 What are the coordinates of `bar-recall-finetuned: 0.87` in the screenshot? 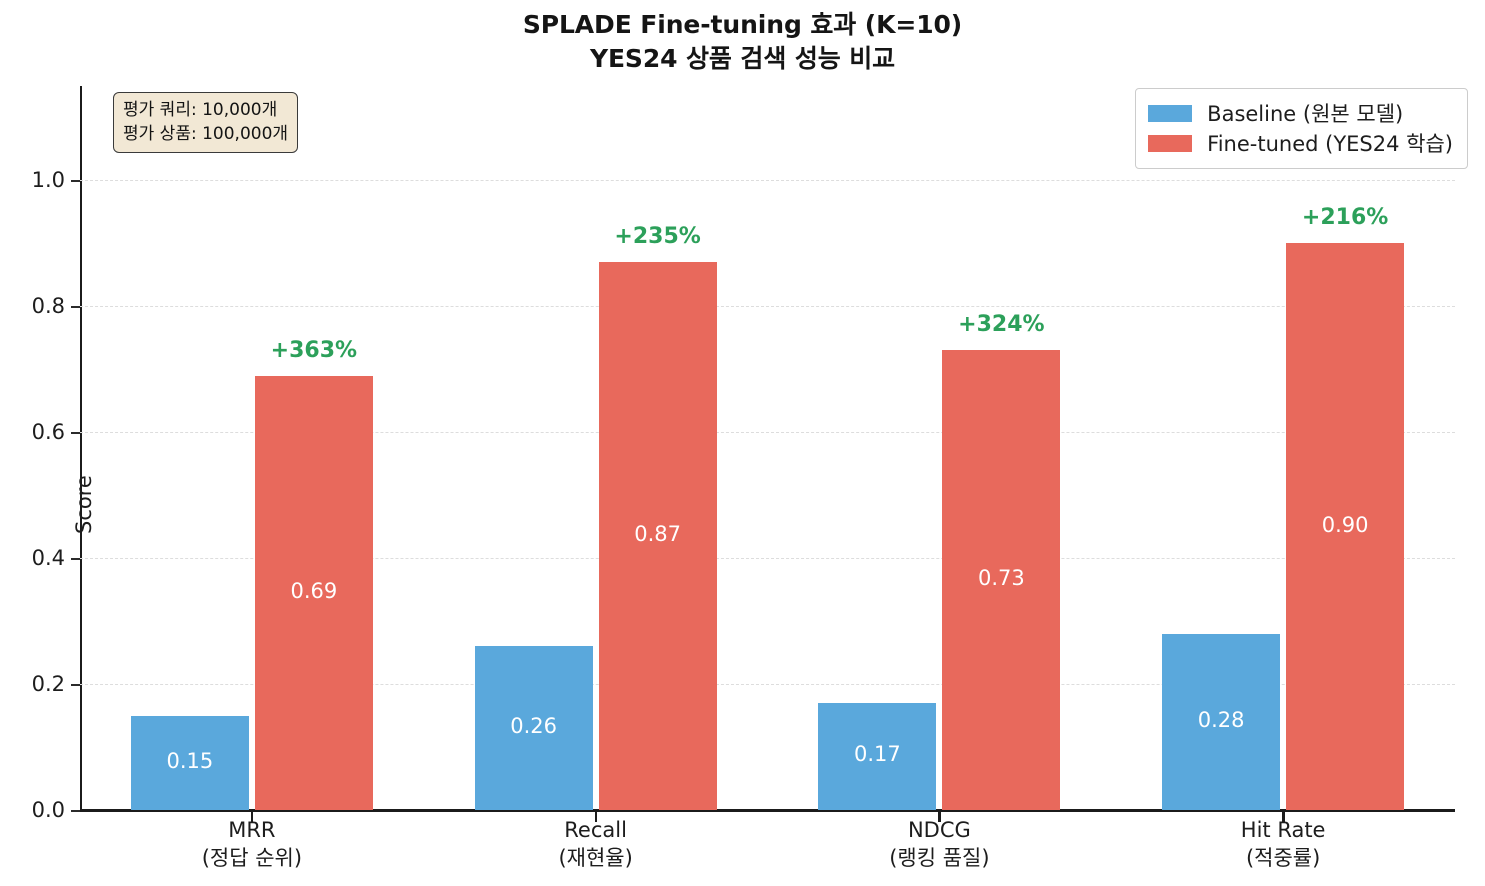 It's located at (657, 536).